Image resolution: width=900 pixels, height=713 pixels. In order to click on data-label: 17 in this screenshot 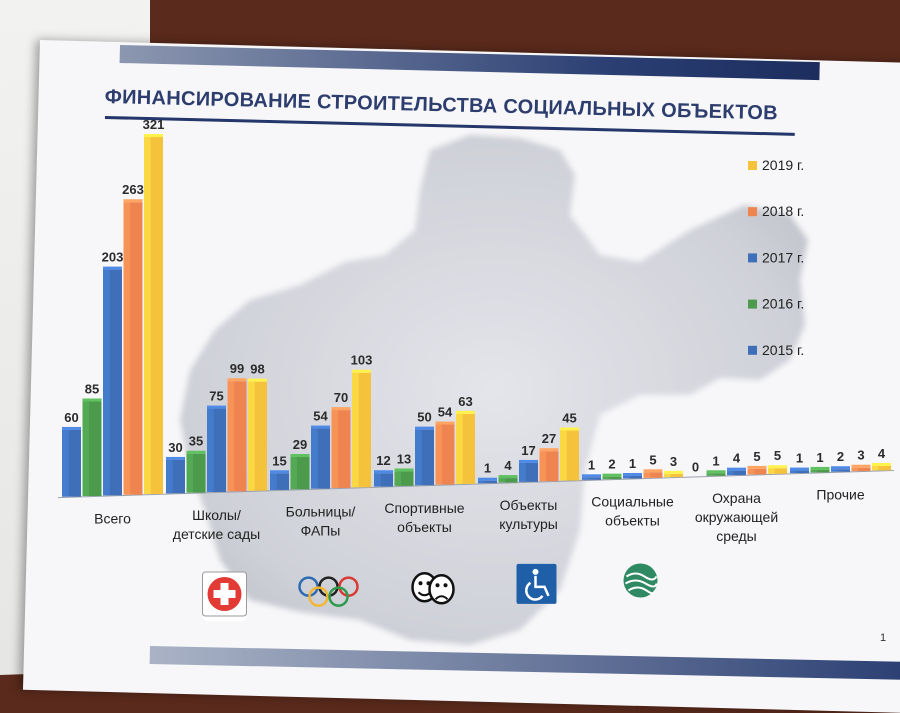, I will do `click(528, 450)`.